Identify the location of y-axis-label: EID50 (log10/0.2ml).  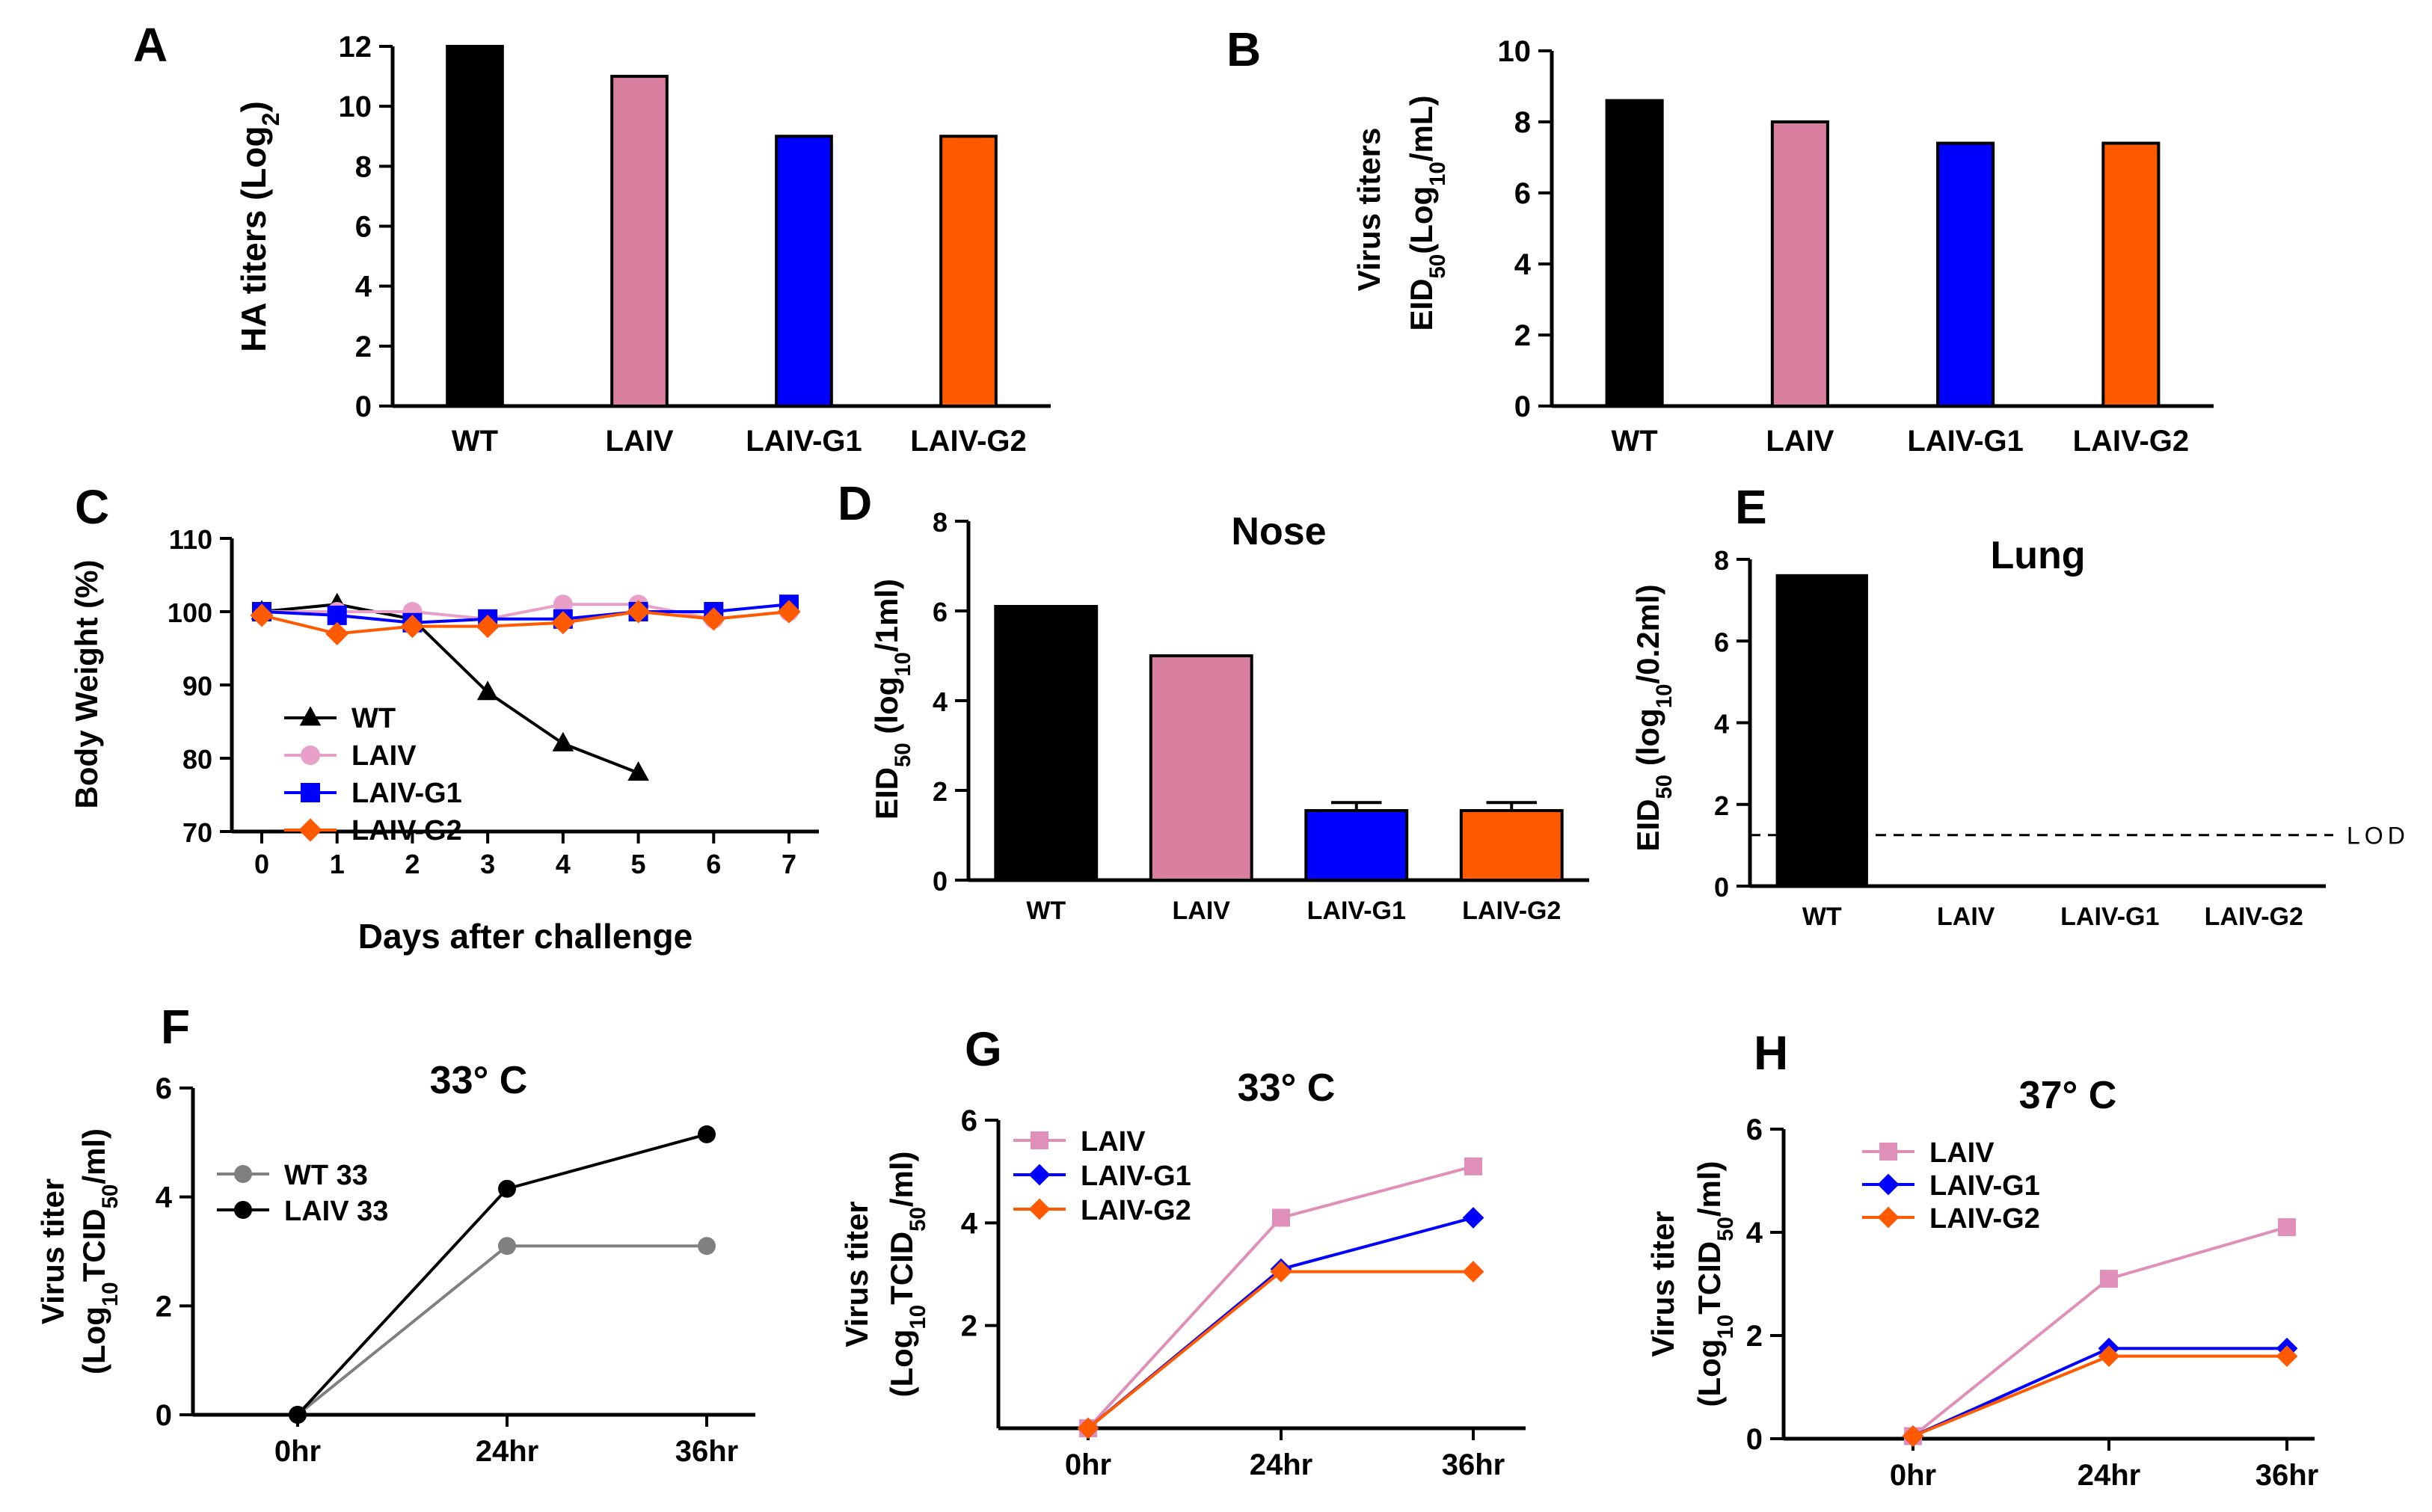
(1653, 717).